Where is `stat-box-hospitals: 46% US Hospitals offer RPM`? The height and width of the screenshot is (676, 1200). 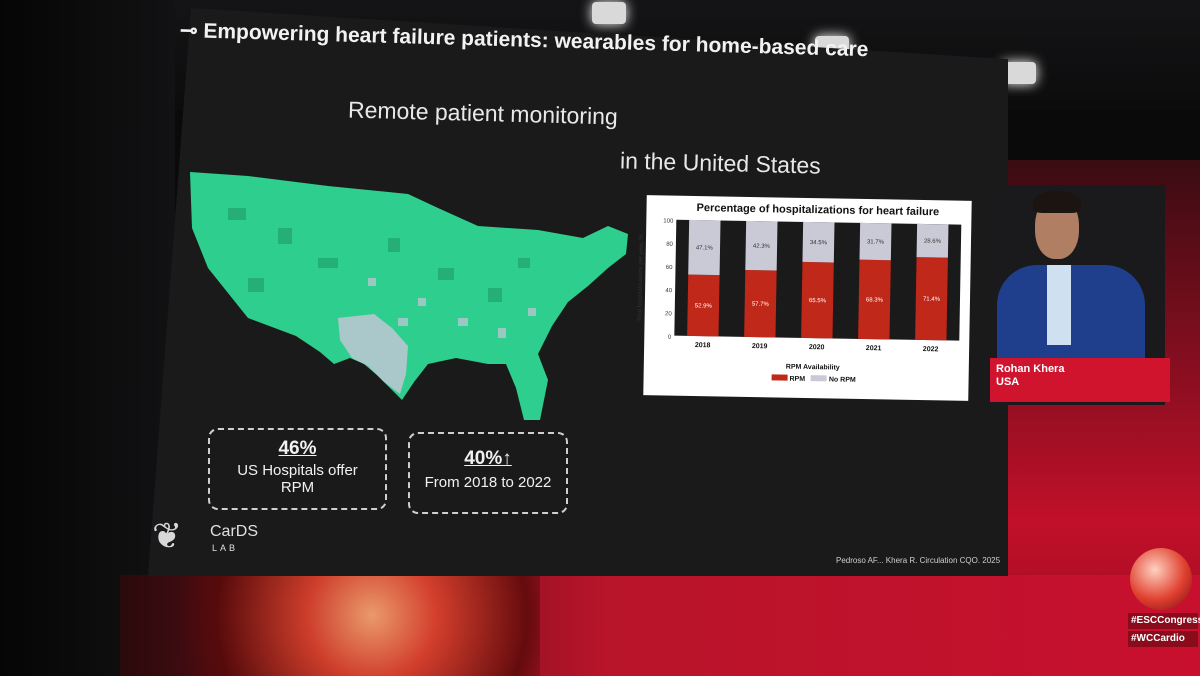 stat-box-hospitals: 46% US Hospitals offer RPM is located at coordinates (297, 469).